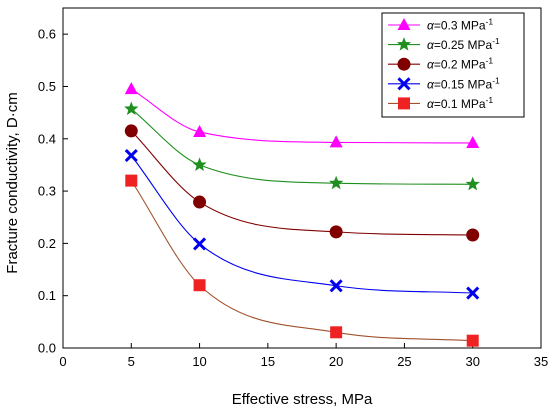 Image resolution: width=550 pixels, height=412 pixels. What do you see at coordinates (62, 361) in the screenshot?
I see `x-tick-label: 0` at bounding box center [62, 361].